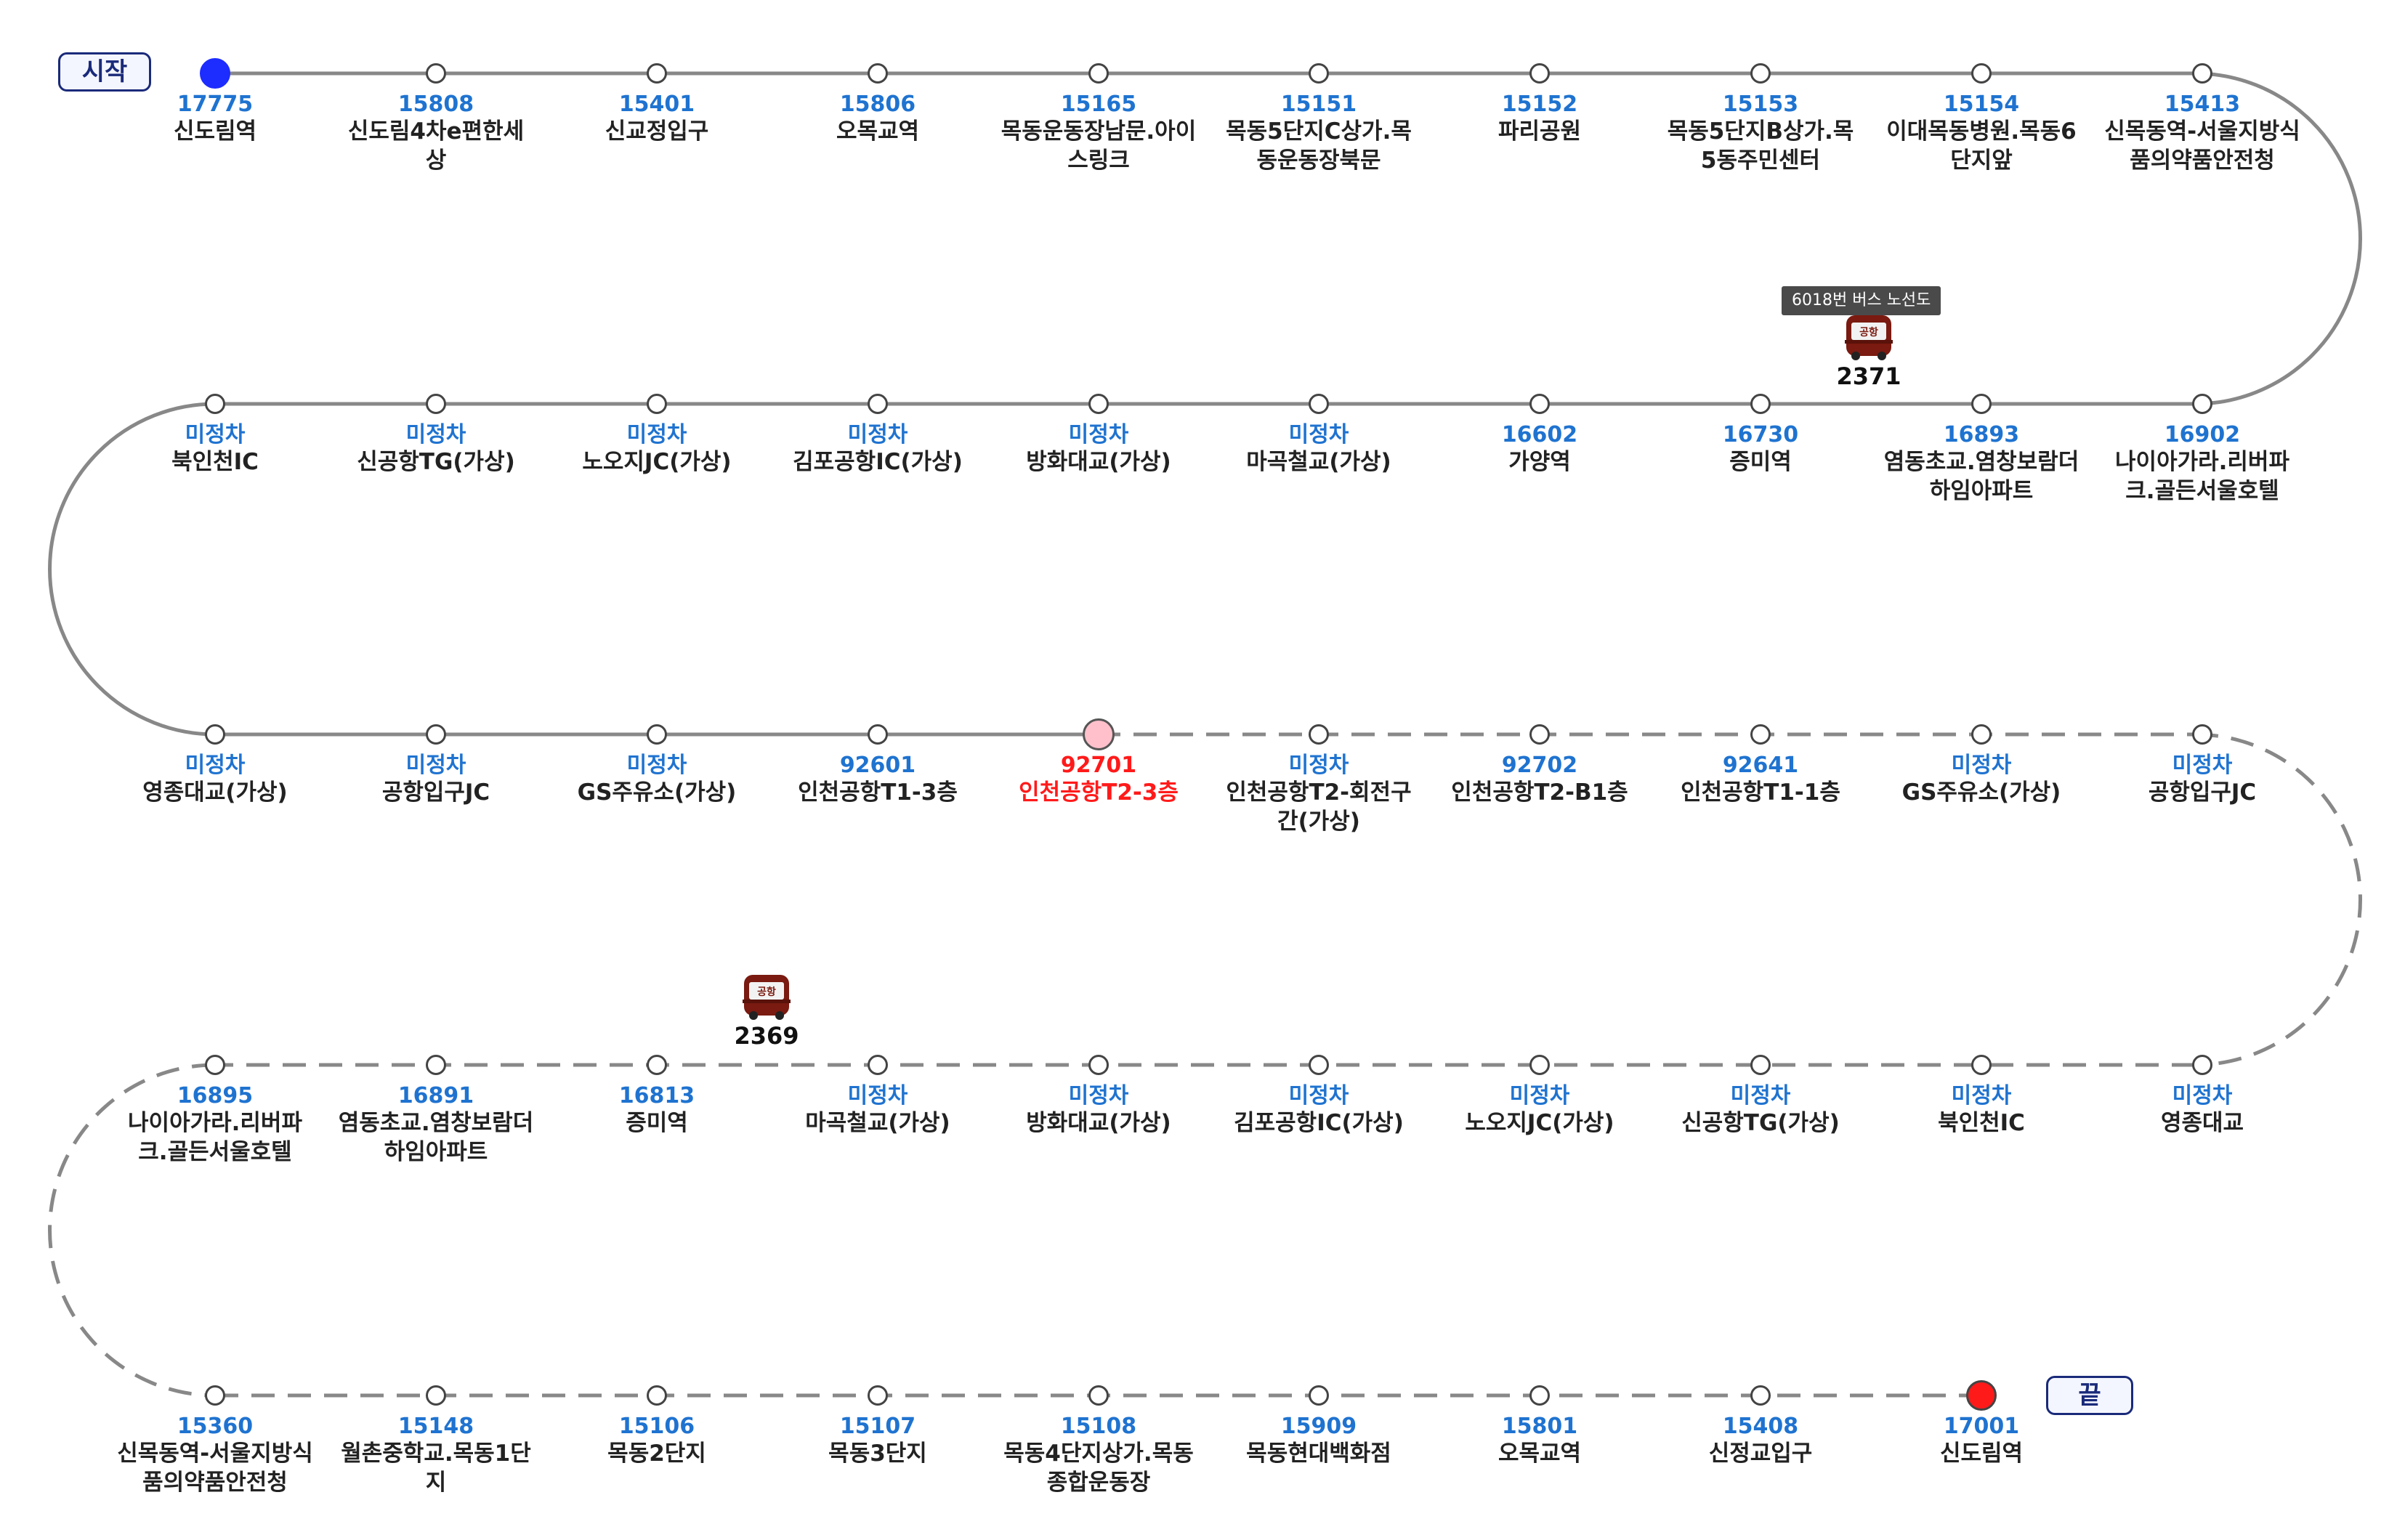  Describe the element at coordinates (1319, 146) in the screenshot. I see `station-name: 목동5단지C상가.목동운동장북문` at that location.